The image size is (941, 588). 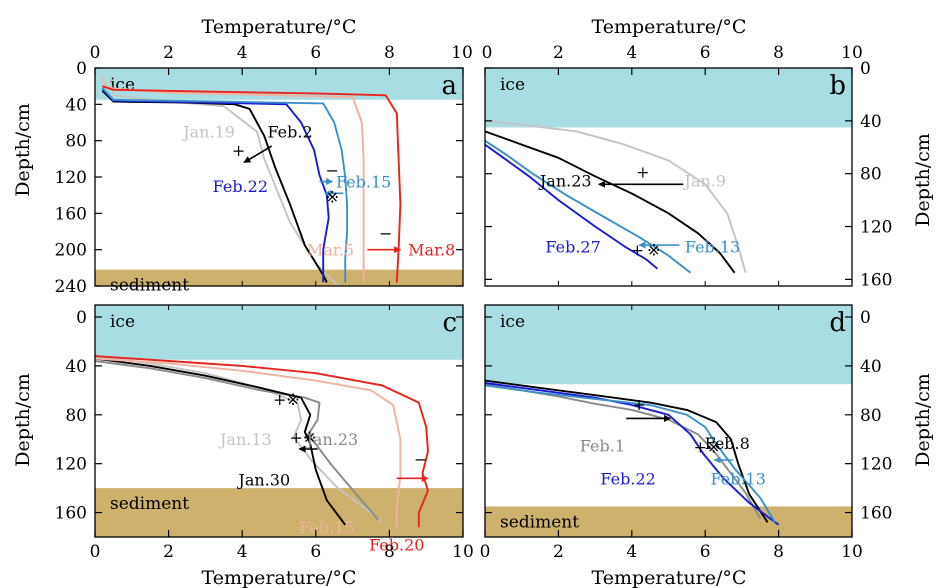 I want to click on top-xlabel-left: Temperature/°C, so click(x=279, y=27).